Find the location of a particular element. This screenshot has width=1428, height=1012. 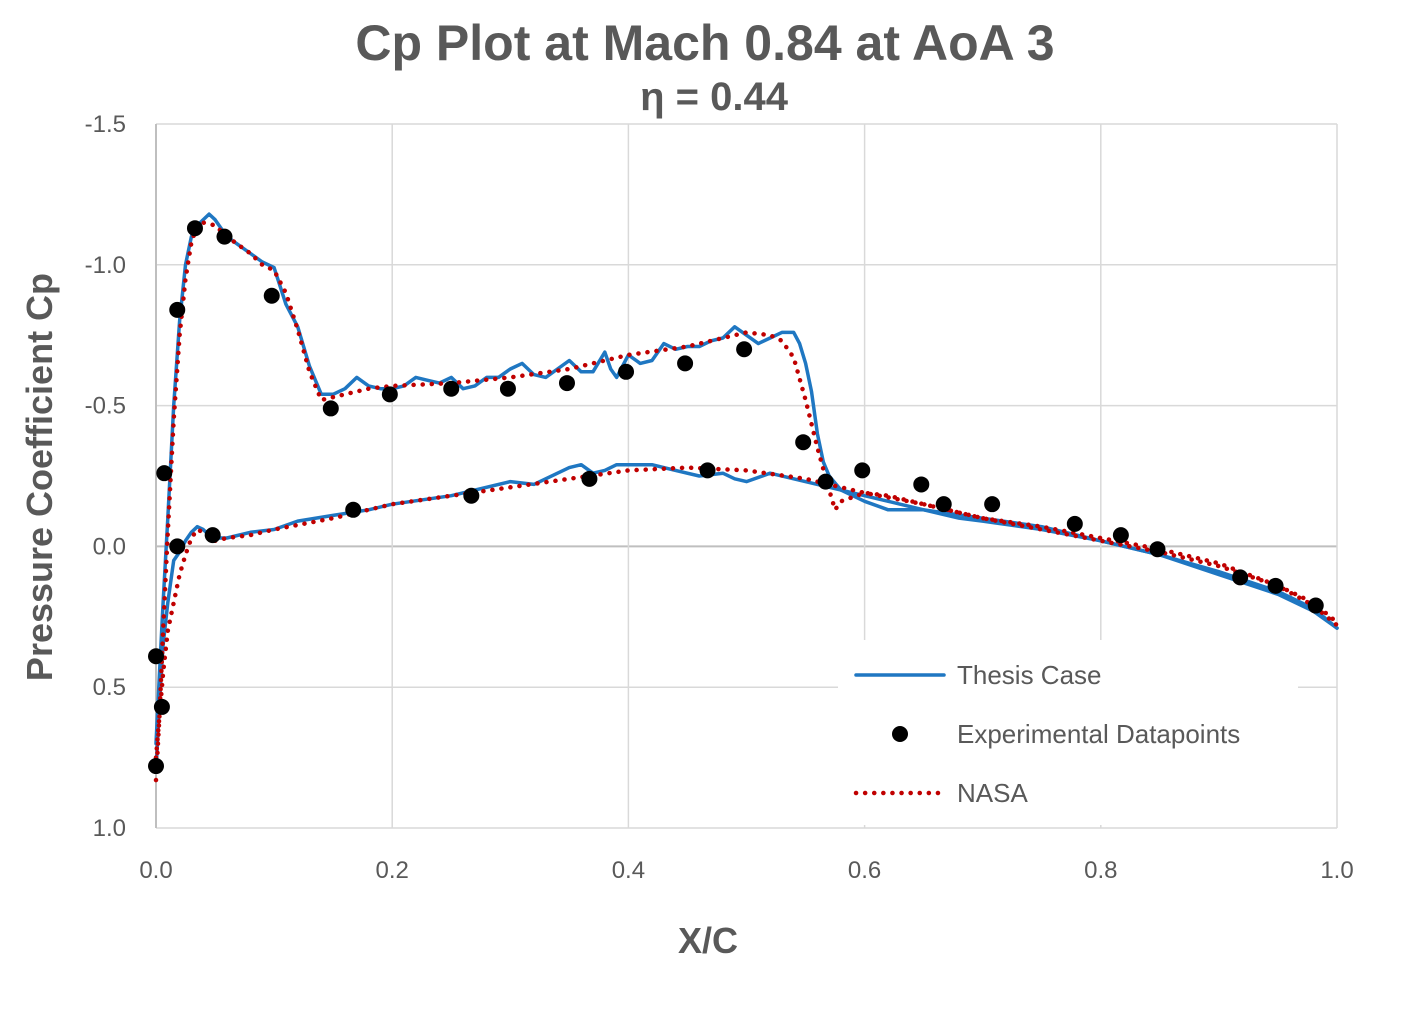

x-tick-label: 0.0 is located at coordinates (155, 870).